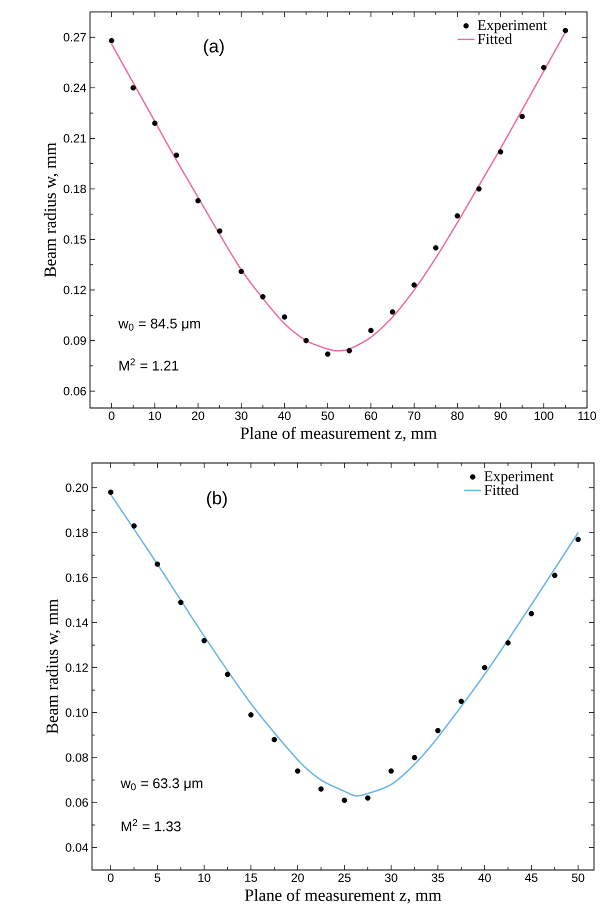 Image resolution: width=602 pixels, height=916 pixels. What do you see at coordinates (531, 878) in the screenshot?
I see `x-tick-label: 45` at bounding box center [531, 878].